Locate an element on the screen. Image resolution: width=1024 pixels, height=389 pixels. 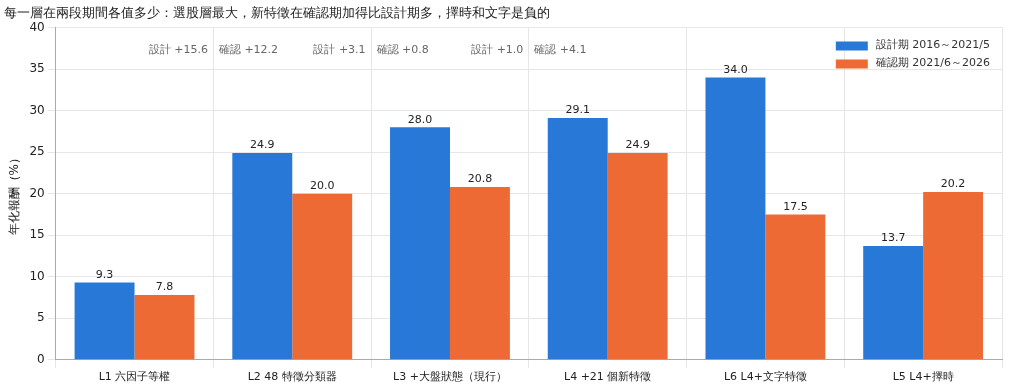
x-tick-label: L3 +大盤狀態（現行） is located at coordinates (450, 377).